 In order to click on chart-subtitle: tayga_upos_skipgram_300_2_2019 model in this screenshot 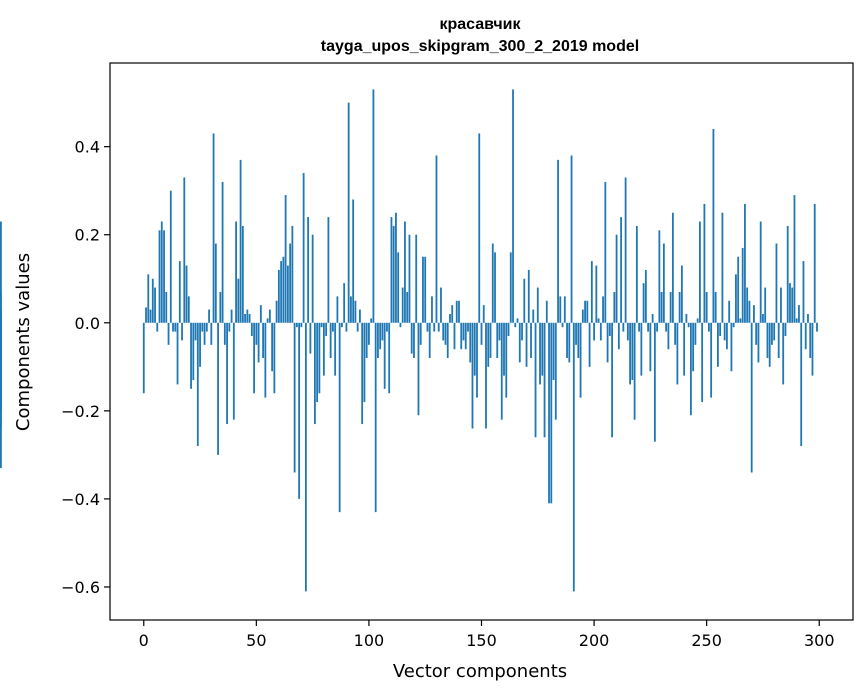, I will do `click(480, 46)`.